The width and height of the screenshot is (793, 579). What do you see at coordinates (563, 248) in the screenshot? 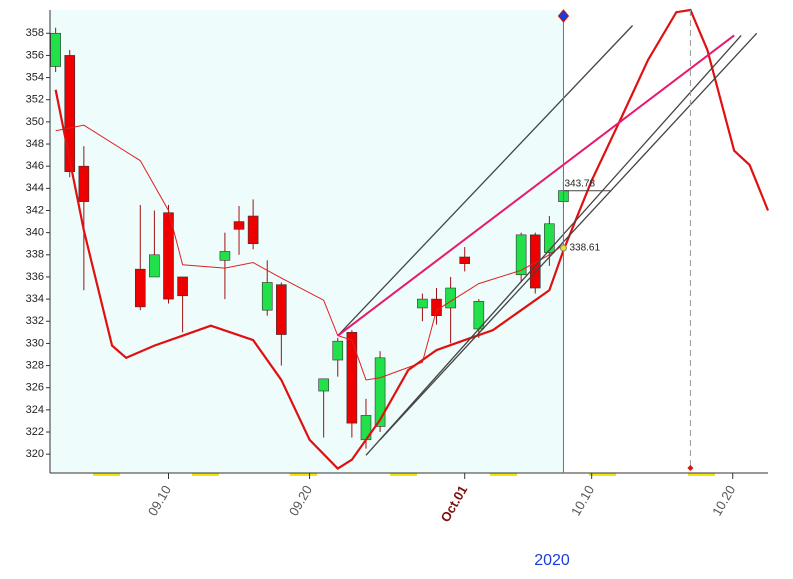
I see `annotation-dot` at bounding box center [563, 248].